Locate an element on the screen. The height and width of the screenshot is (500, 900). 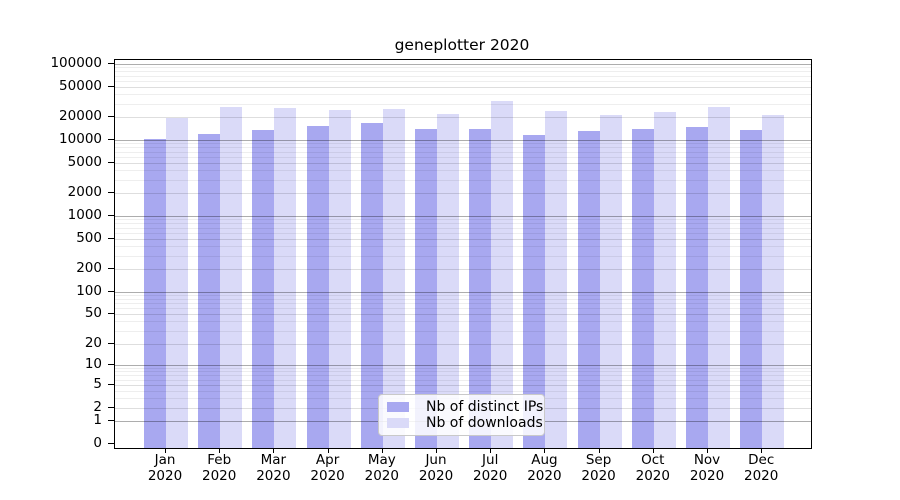
legend-item: Nb of distinct IPs is located at coordinates (465, 407).